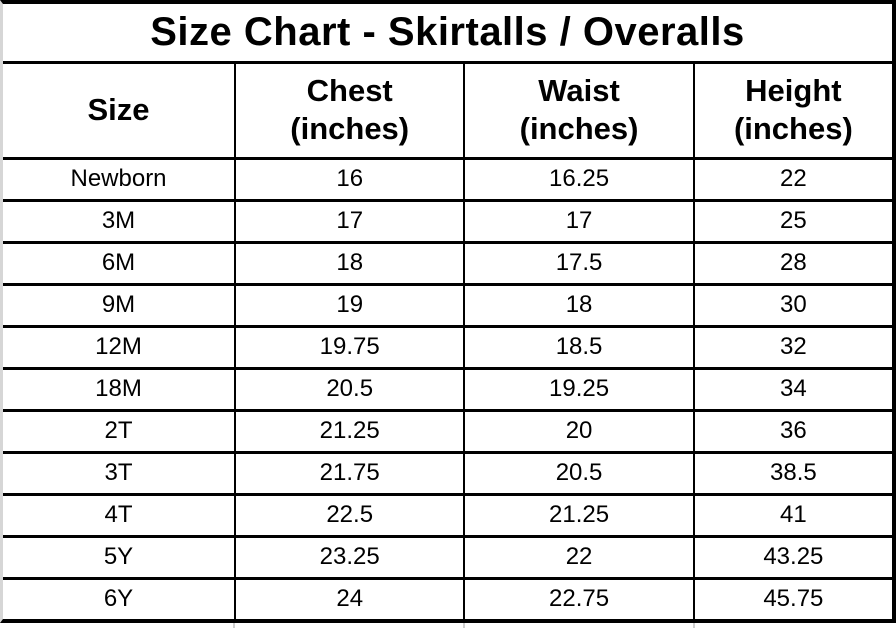 This screenshot has width=896, height=628. I want to click on table-row: 18M 20.5 19.25 34, so click(447, 389).